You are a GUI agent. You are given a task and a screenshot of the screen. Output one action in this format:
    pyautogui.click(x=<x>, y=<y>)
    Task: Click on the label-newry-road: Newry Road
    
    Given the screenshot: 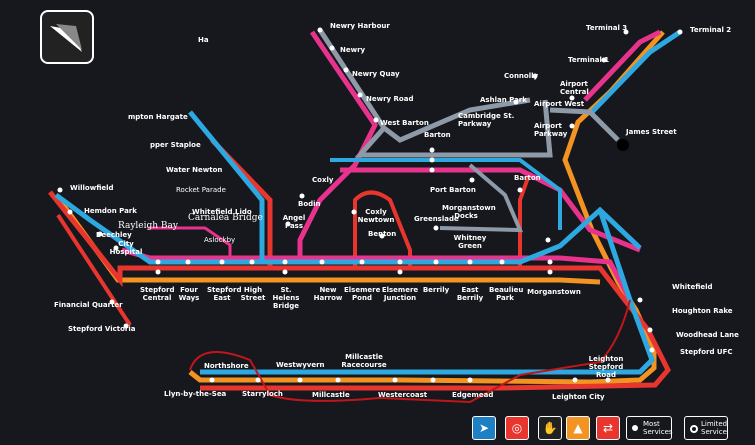 What is the action you would take?
    pyautogui.click(x=390, y=99)
    